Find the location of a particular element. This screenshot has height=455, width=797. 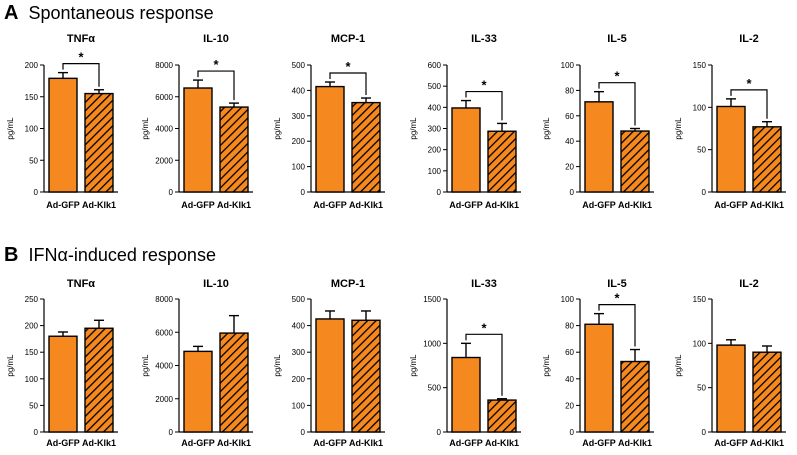

y-tick-label: 60 is located at coordinates (569, 352).